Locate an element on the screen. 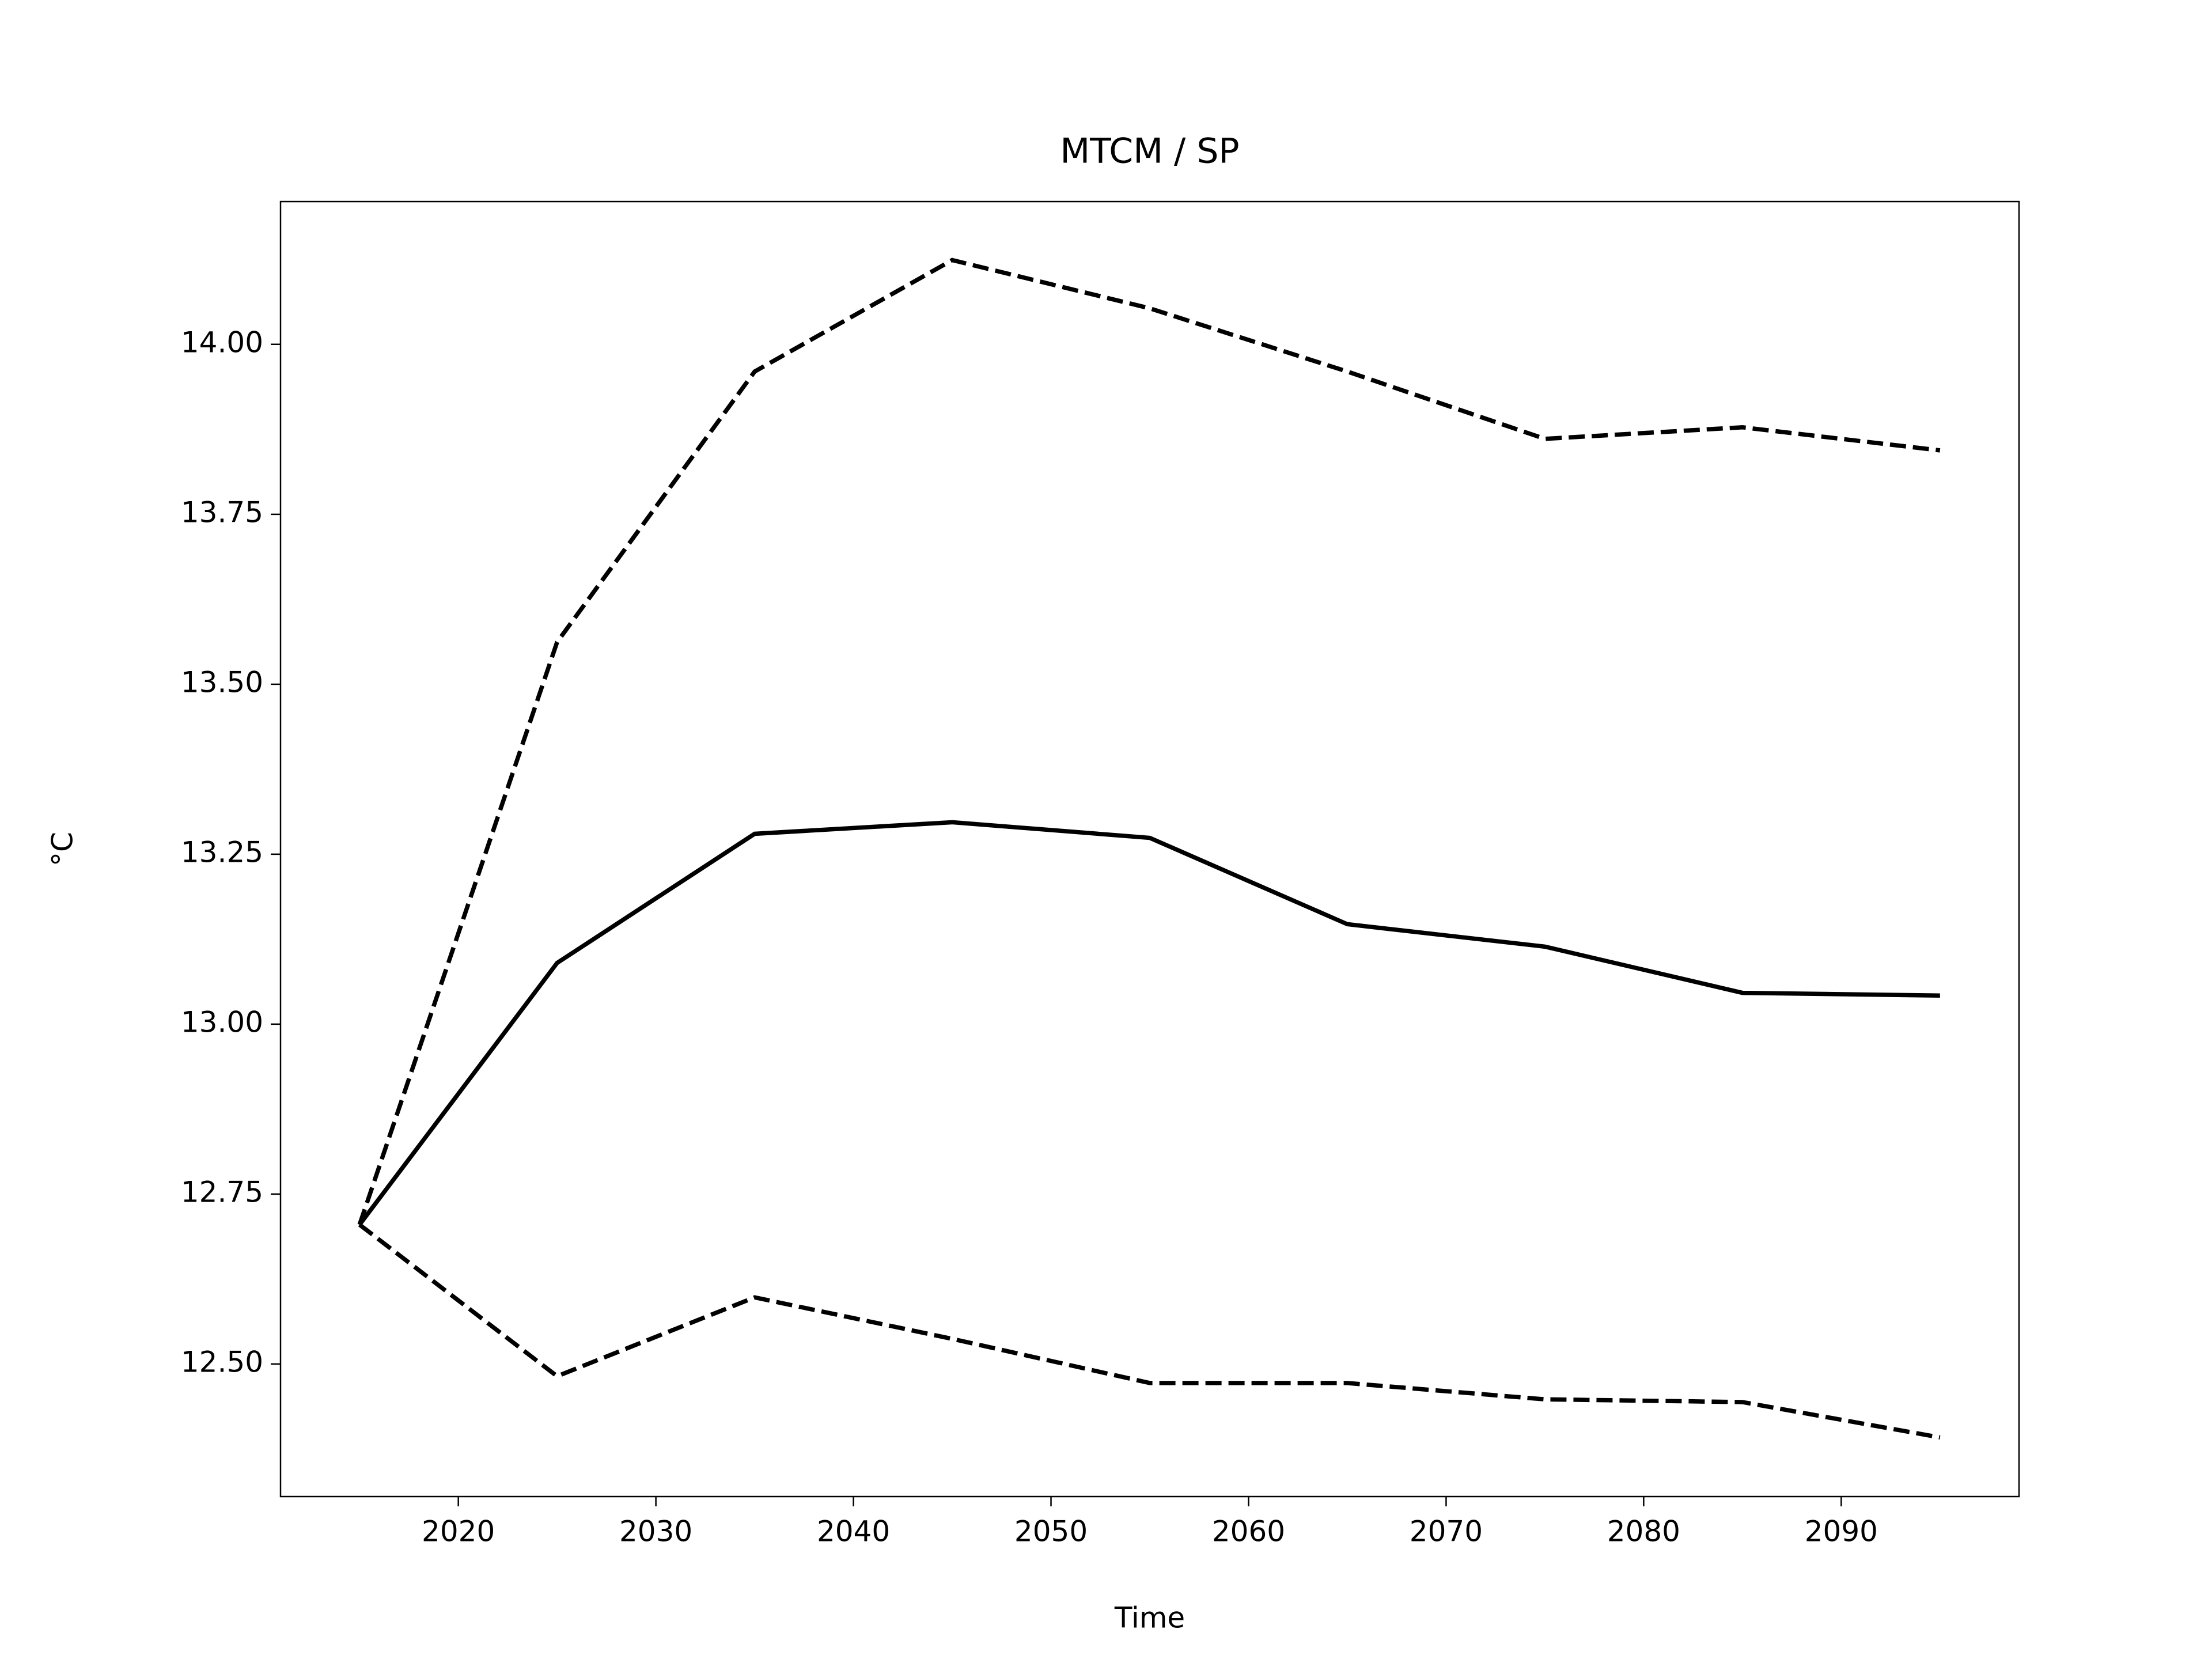 The height and width of the screenshot is (1659, 2212). y-tick-label: 13.25 is located at coordinates (222, 852).